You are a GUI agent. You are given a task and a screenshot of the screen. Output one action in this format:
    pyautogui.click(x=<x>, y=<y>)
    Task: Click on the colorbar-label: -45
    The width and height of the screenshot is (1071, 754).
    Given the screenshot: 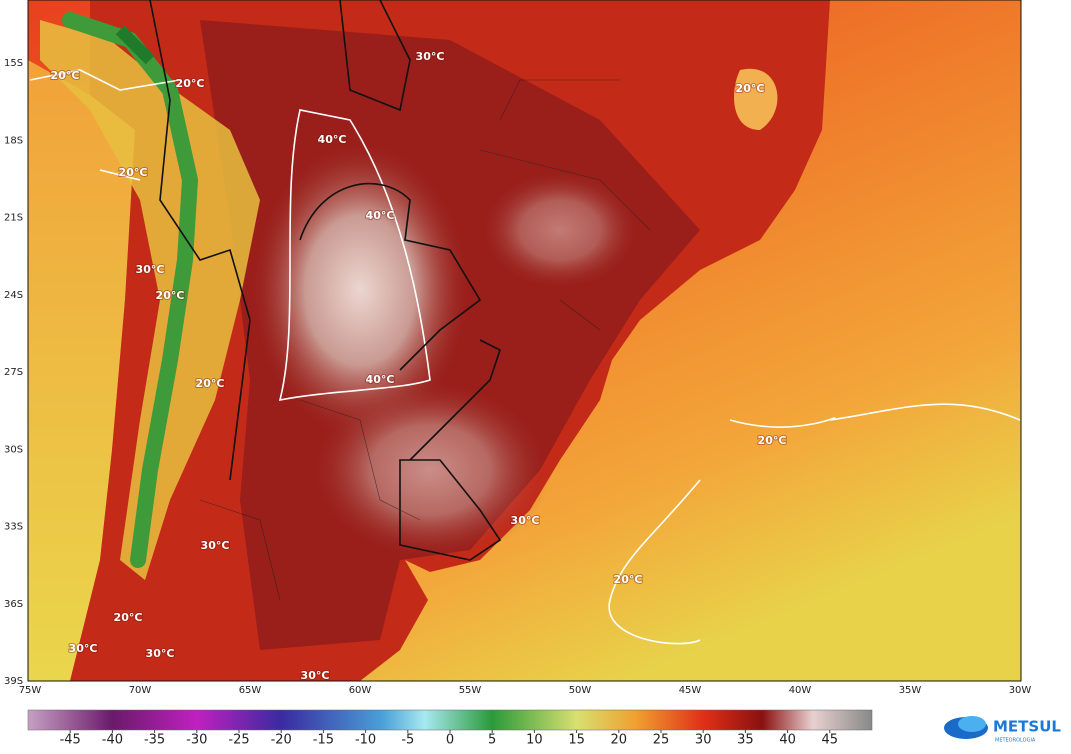 What is the action you would take?
    pyautogui.click(x=70, y=740)
    